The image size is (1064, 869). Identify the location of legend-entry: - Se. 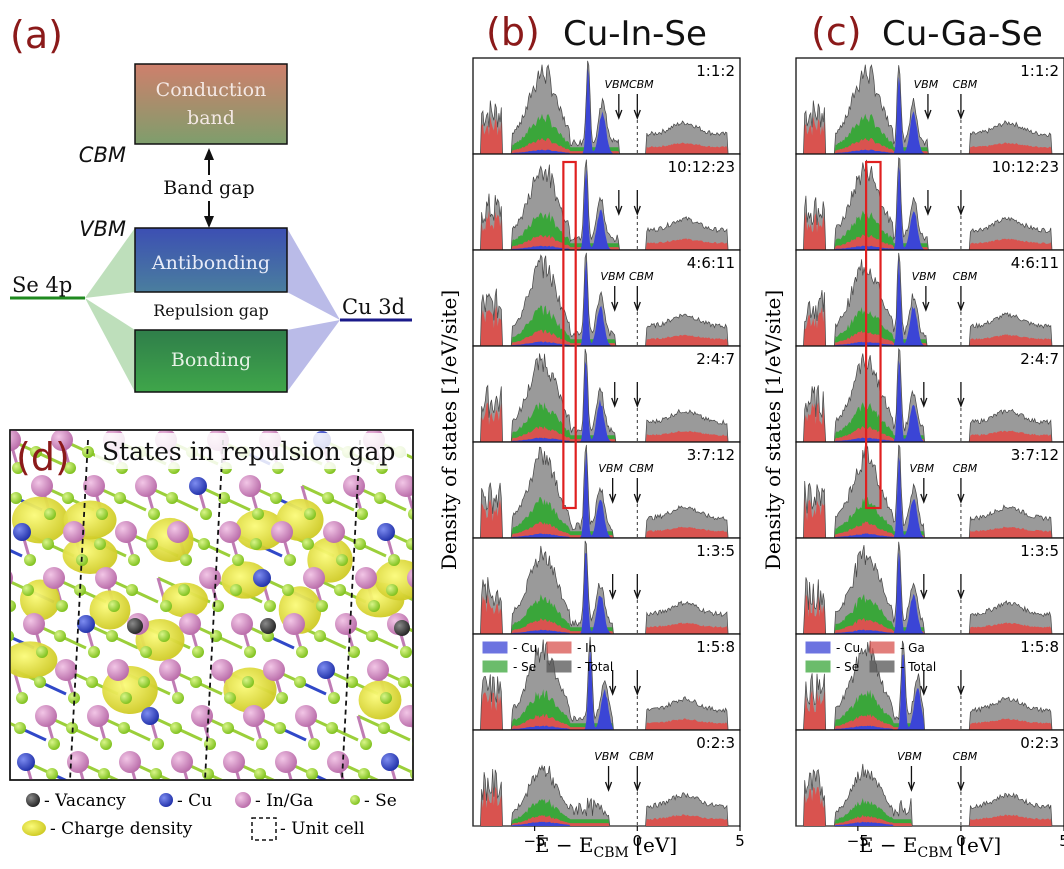
(524, 667).